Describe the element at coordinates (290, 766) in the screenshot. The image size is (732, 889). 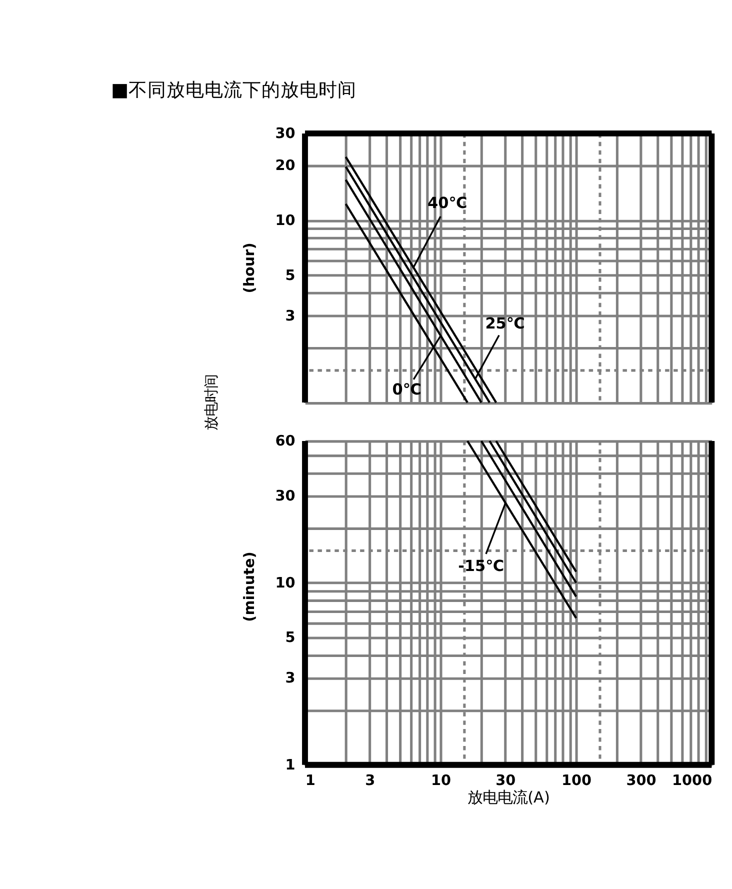
I see `y-tick-label: 1` at that location.